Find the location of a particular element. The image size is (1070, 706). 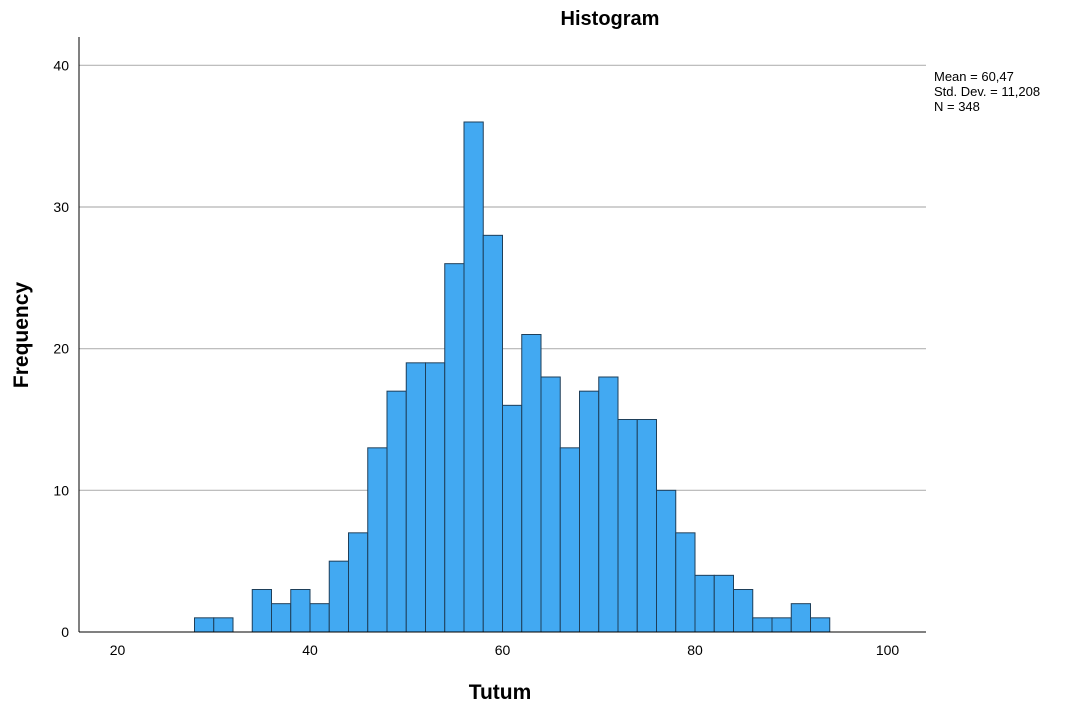

stats-box: Mean = 60,47 Std. Dev. = 11,208 N = 348 is located at coordinates (987, 91).